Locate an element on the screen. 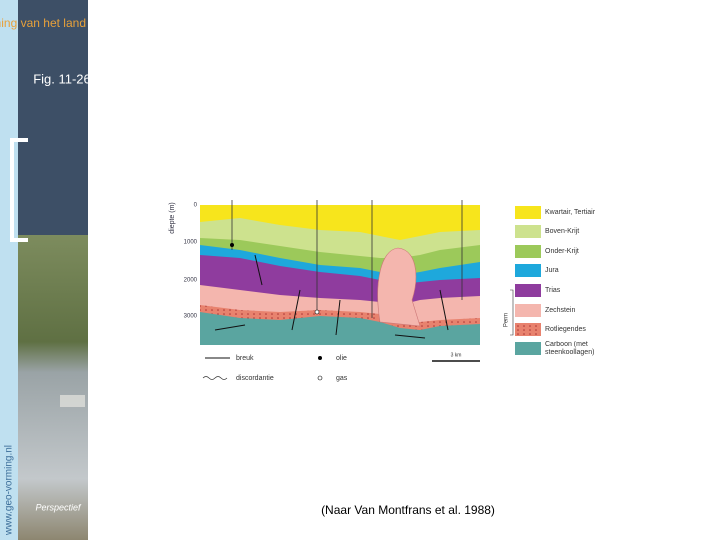 The width and height of the screenshot is (720, 545). cross-section is located at coordinates (340, 272).